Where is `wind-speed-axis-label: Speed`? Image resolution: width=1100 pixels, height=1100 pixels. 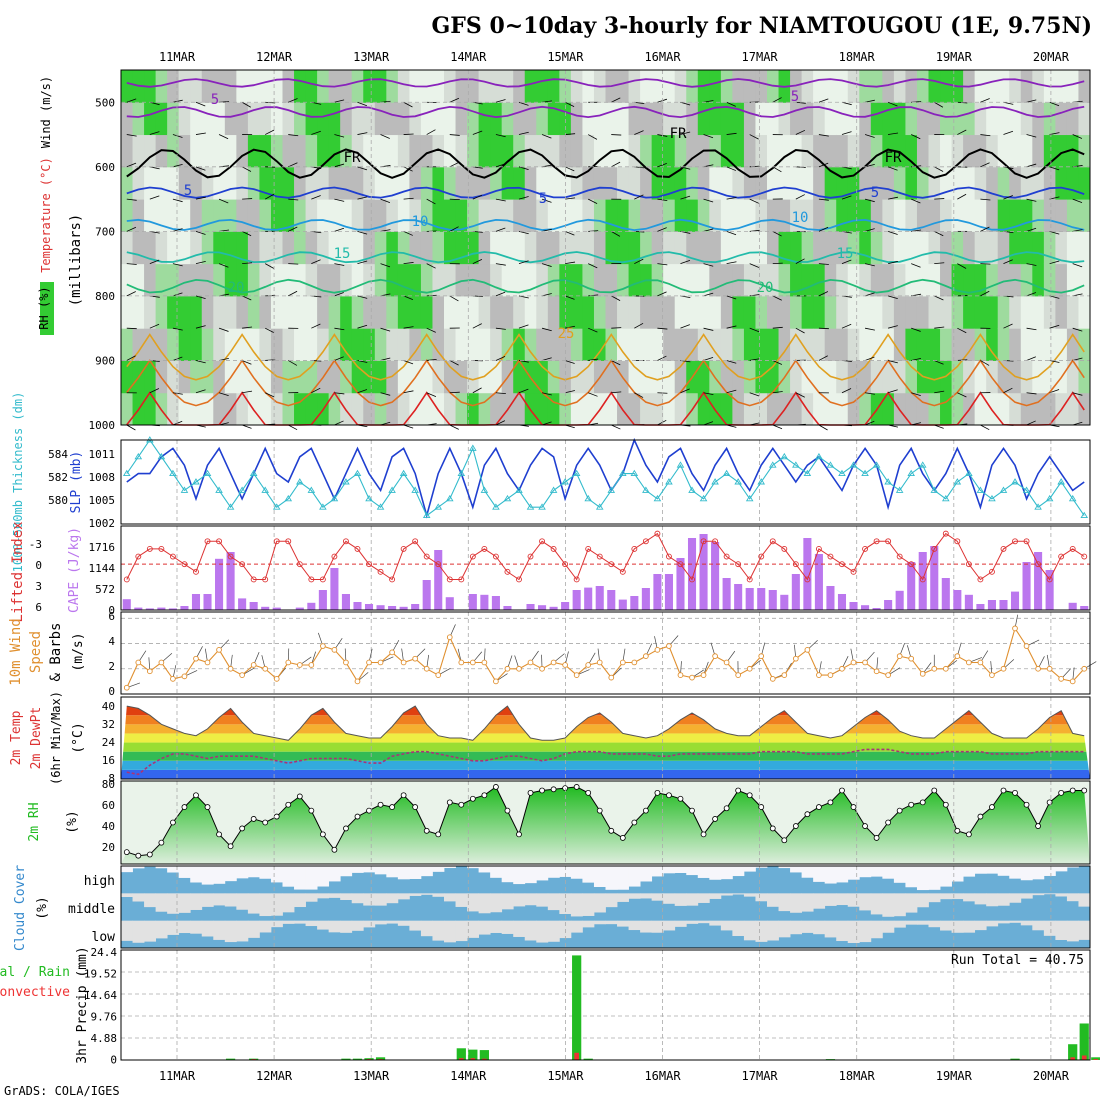
wind-speed-axis-label: Speed is located at coordinates (36, 652).